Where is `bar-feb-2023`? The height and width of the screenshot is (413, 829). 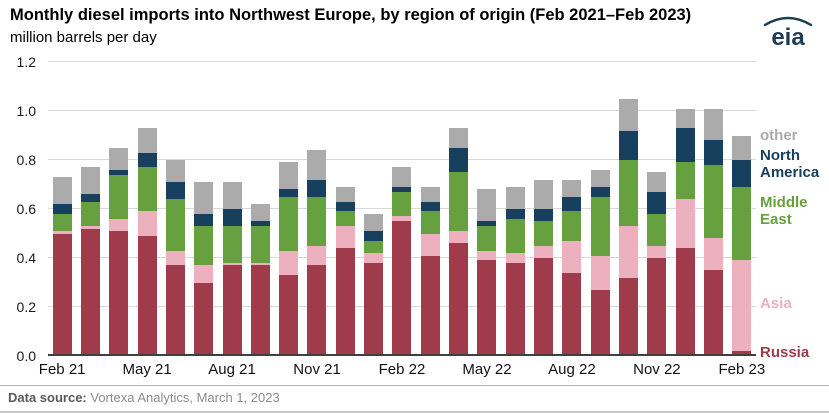 bar-feb-2023 is located at coordinates (742, 209).